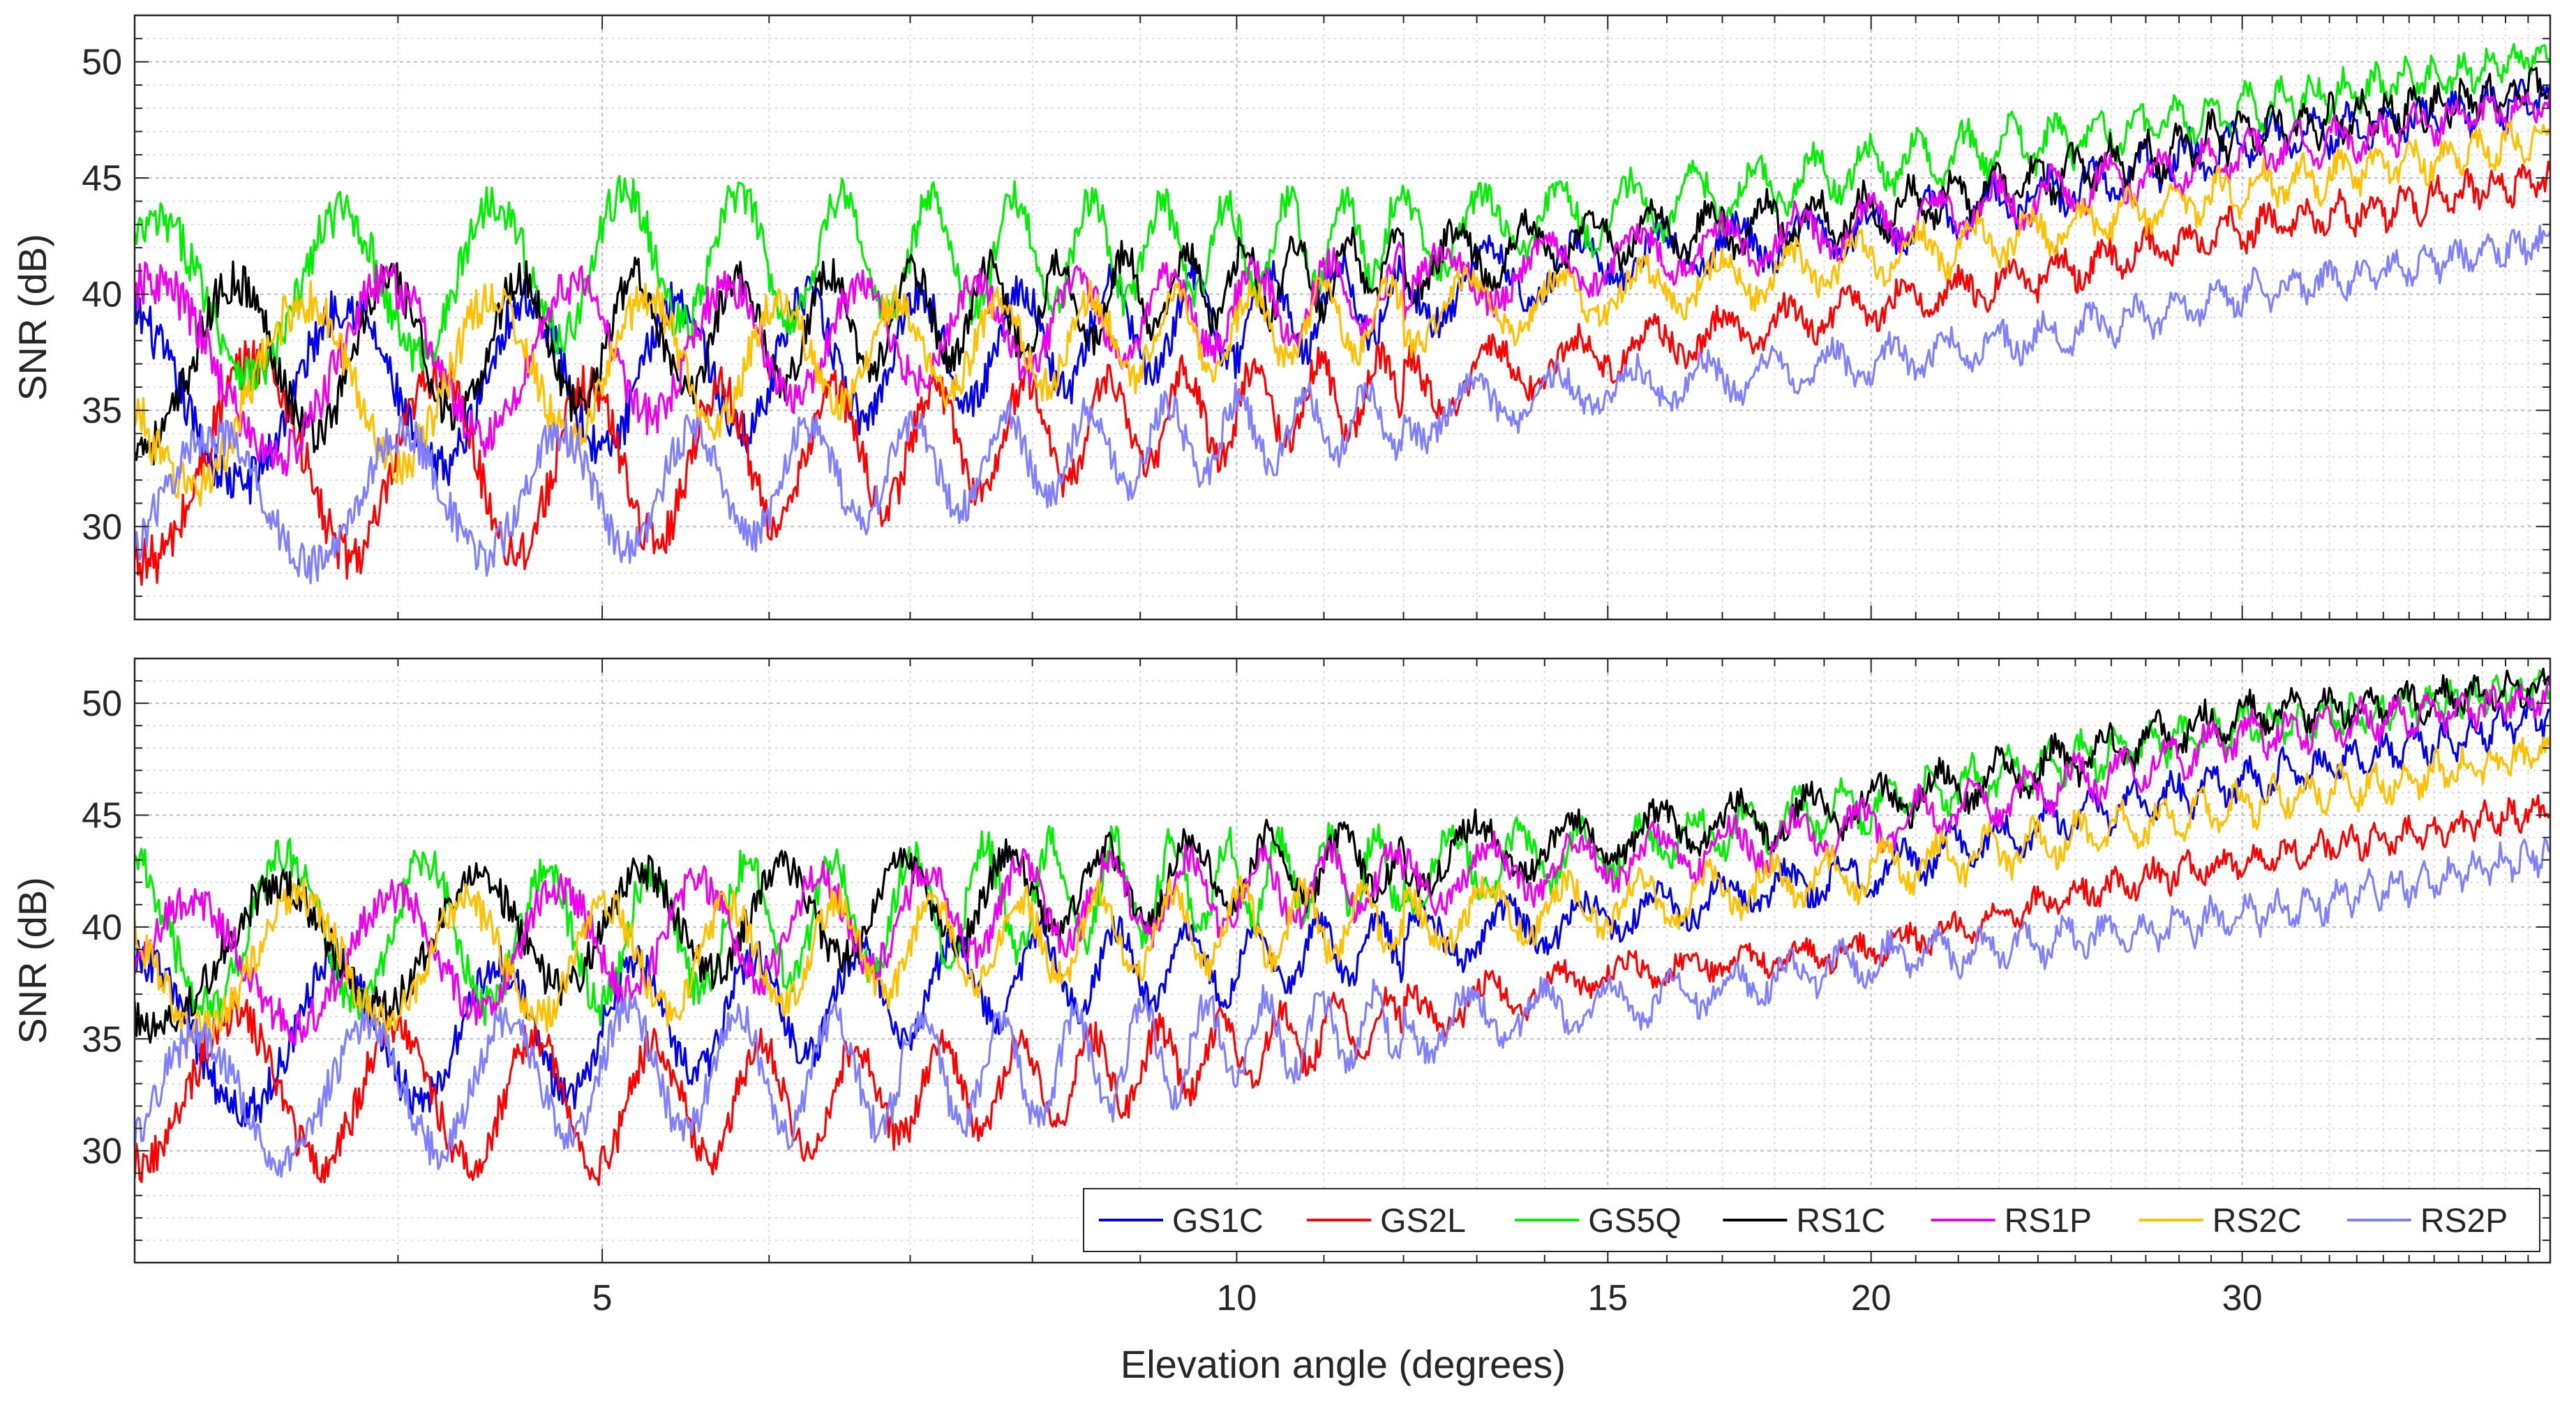 This screenshot has height=1414, width=2576. Describe the element at coordinates (1608, 1298) in the screenshot. I see `x-tick-label: 15` at that location.